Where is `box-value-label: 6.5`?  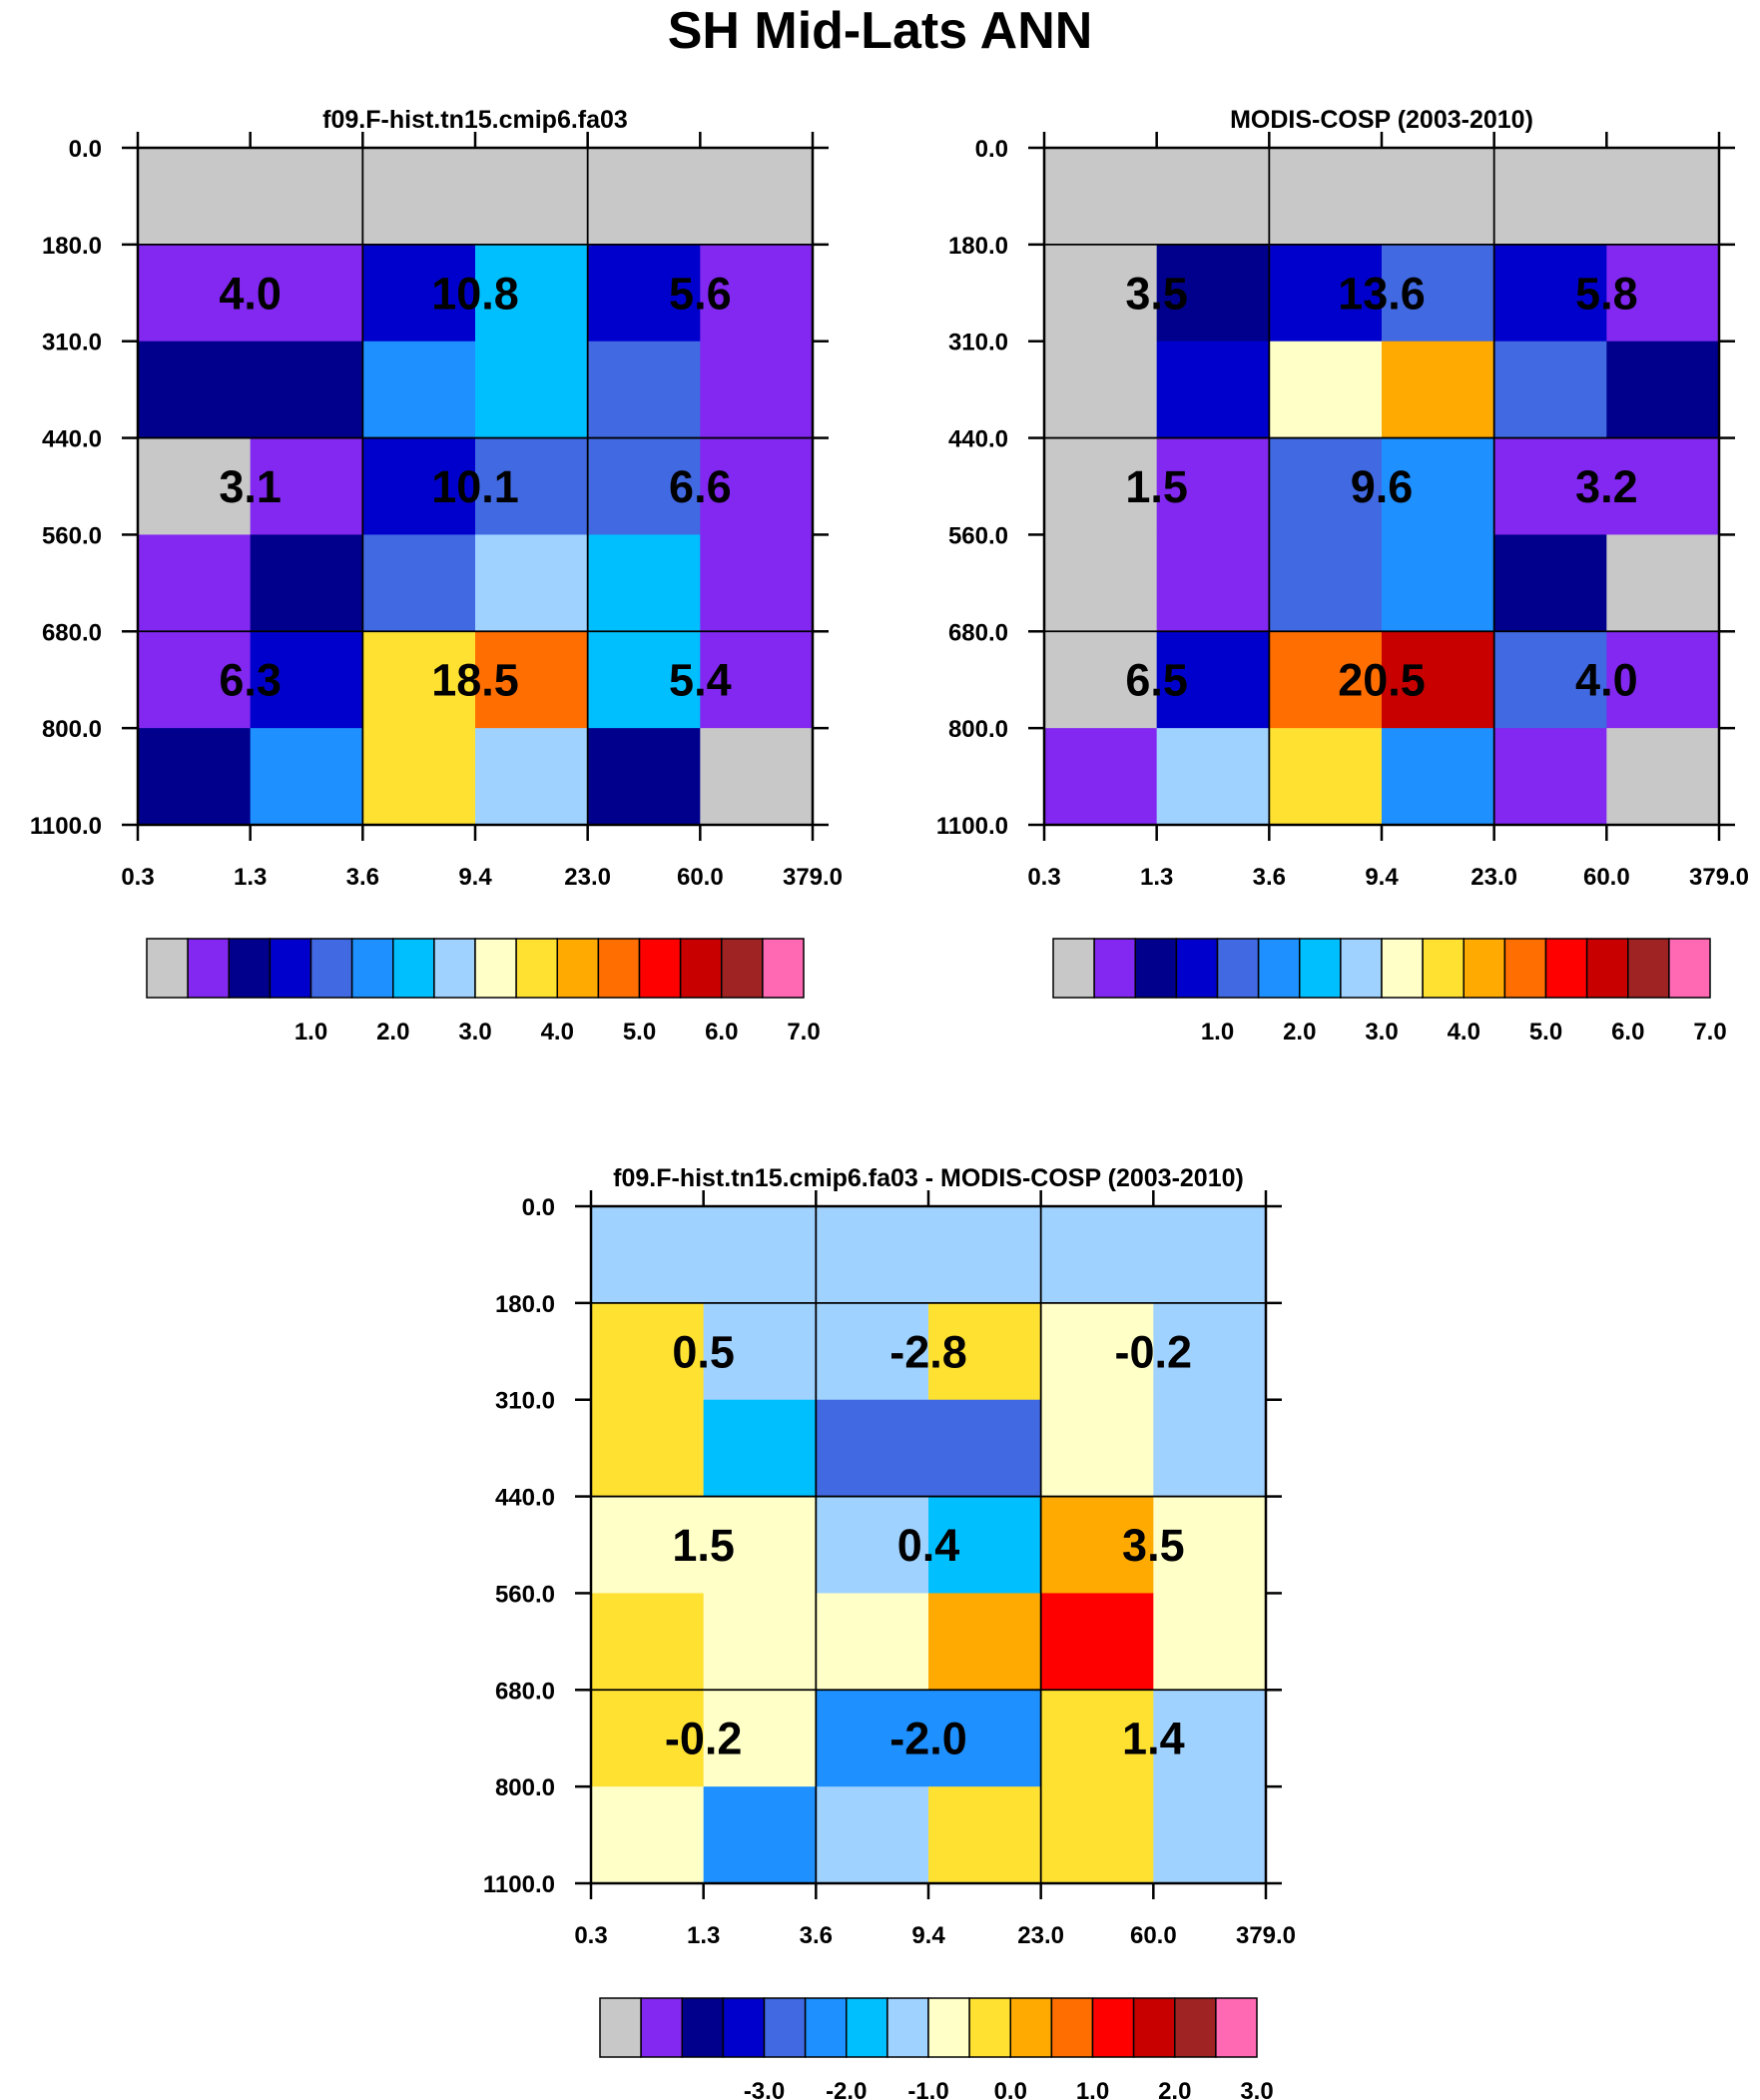
box-value-label: 6.5 is located at coordinates (1156, 680).